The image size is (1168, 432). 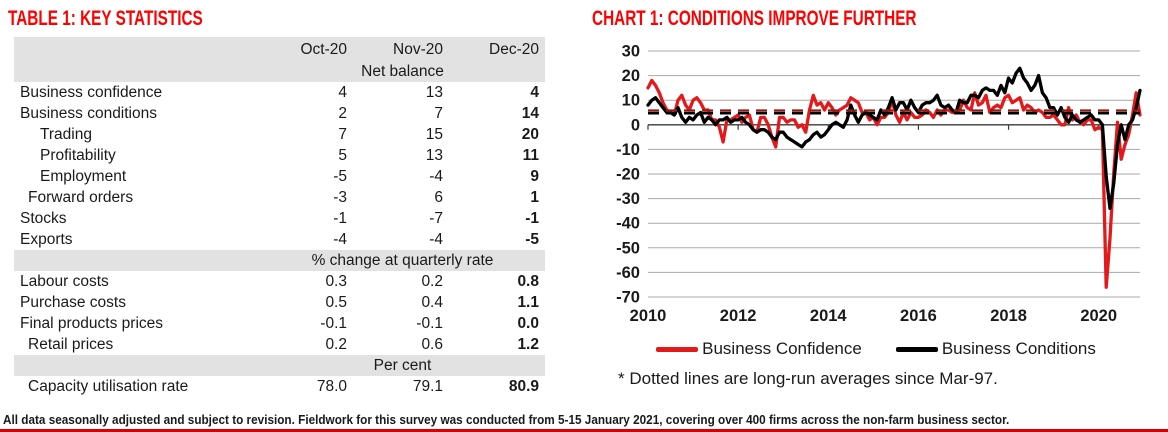 What do you see at coordinates (279, 92) in the screenshot?
I see `table-row: Business confidence 4 13 4` at bounding box center [279, 92].